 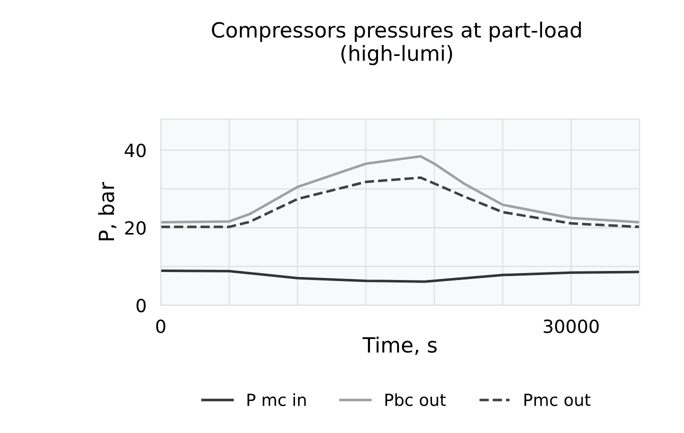 What do you see at coordinates (399, 345) in the screenshot?
I see `x-axis-title: Time, s` at bounding box center [399, 345].